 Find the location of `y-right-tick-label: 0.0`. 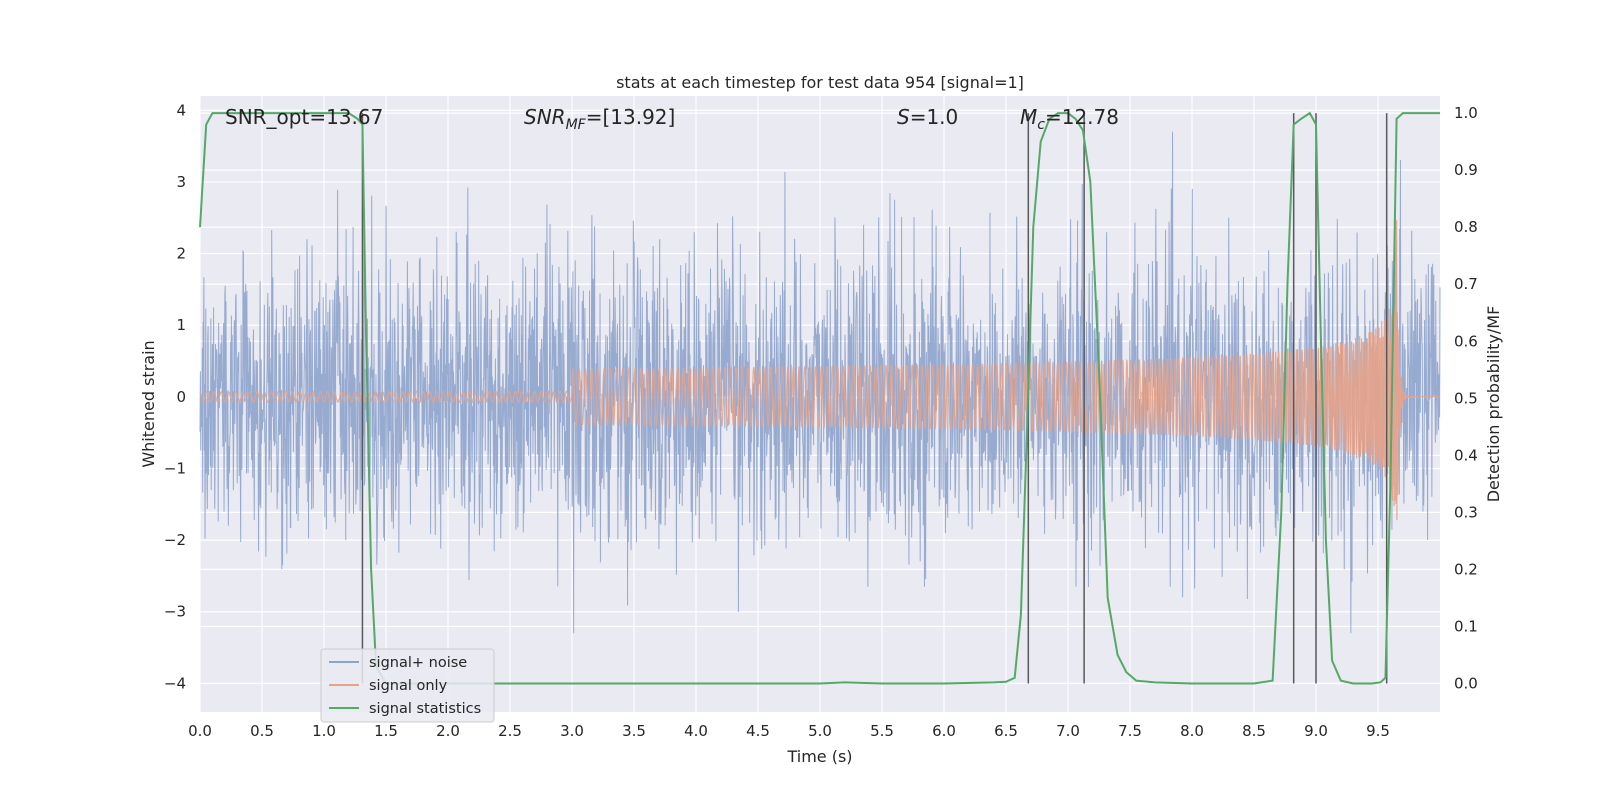

y-right-tick-label: 0.0 is located at coordinates (1466, 683).